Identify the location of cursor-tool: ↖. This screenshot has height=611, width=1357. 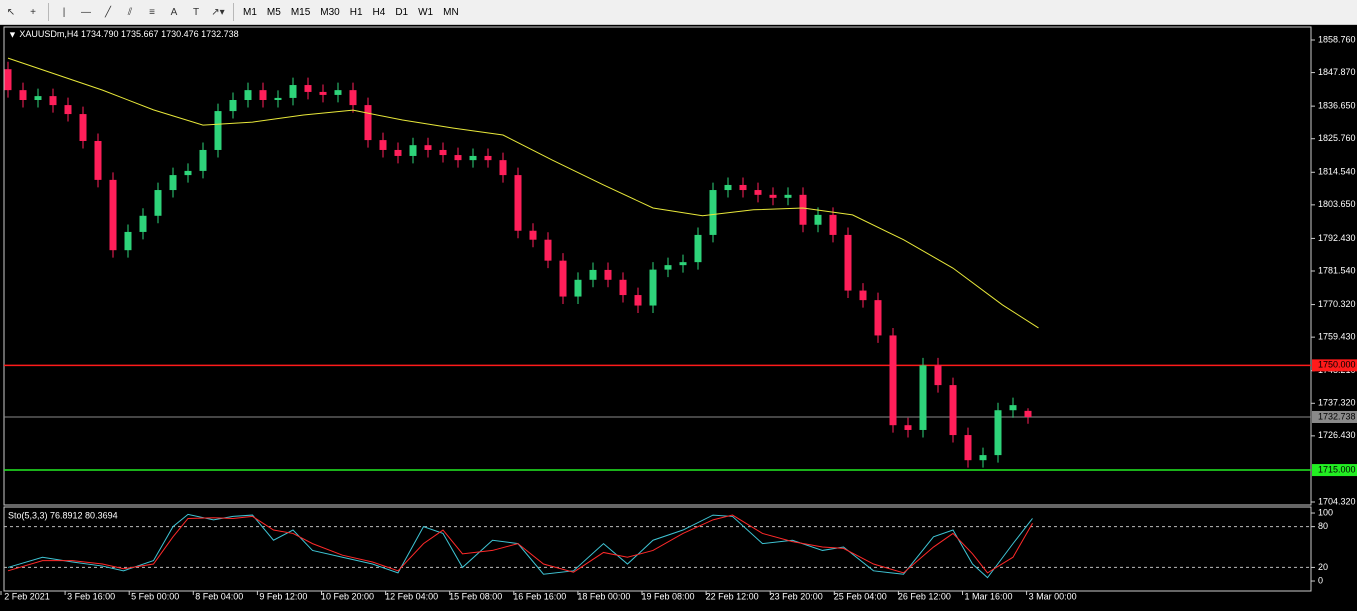
(11, 12).